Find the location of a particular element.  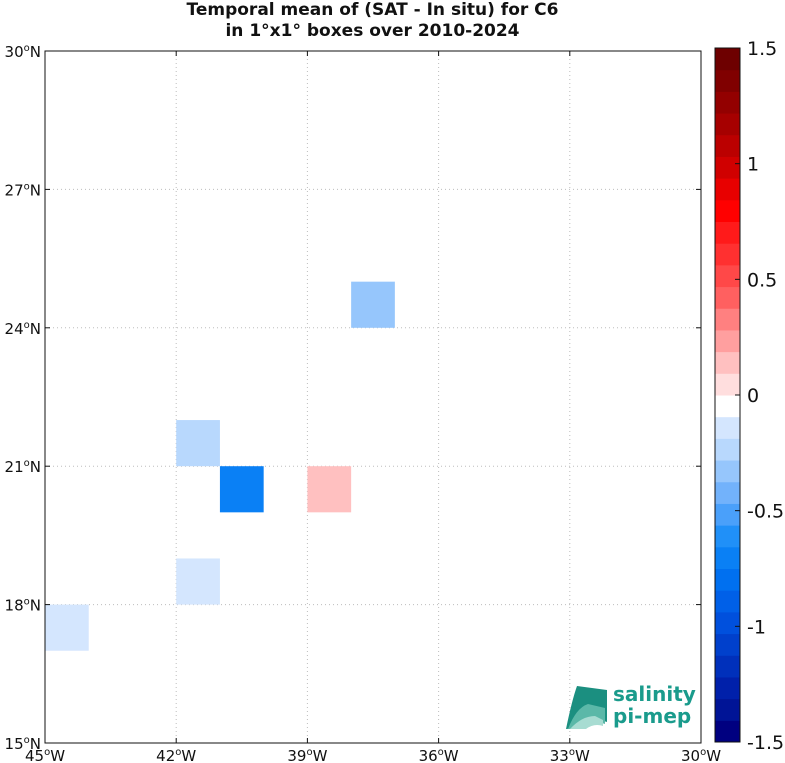

colorbar: 1.5 1 0.5 0 -0.5 -1 -1.5 is located at coordinates (749, 396).